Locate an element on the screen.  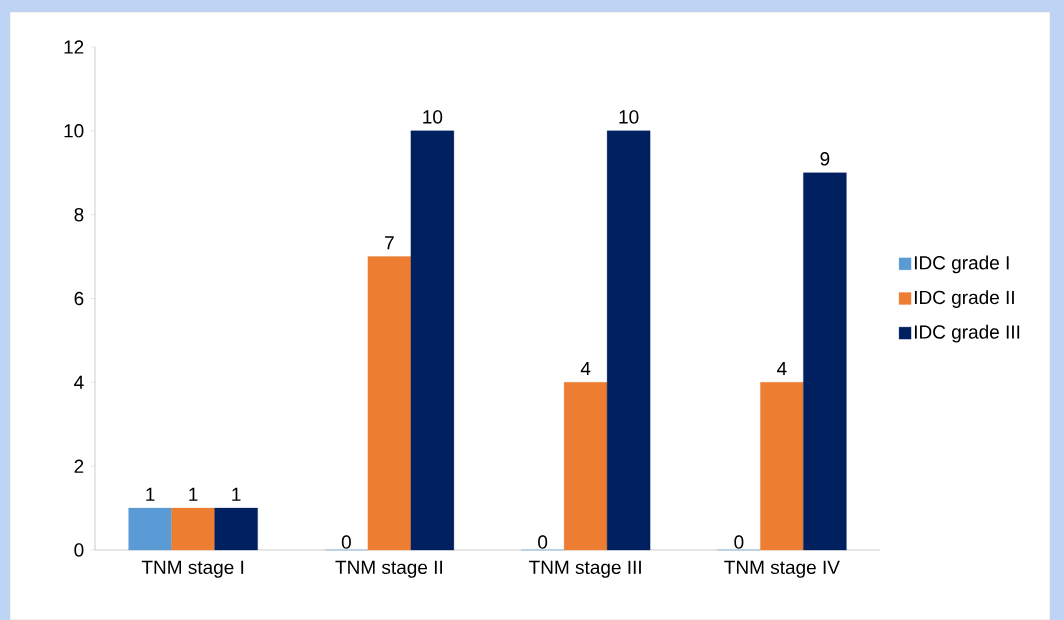
y-tick-label: 0 is located at coordinates (79, 550).